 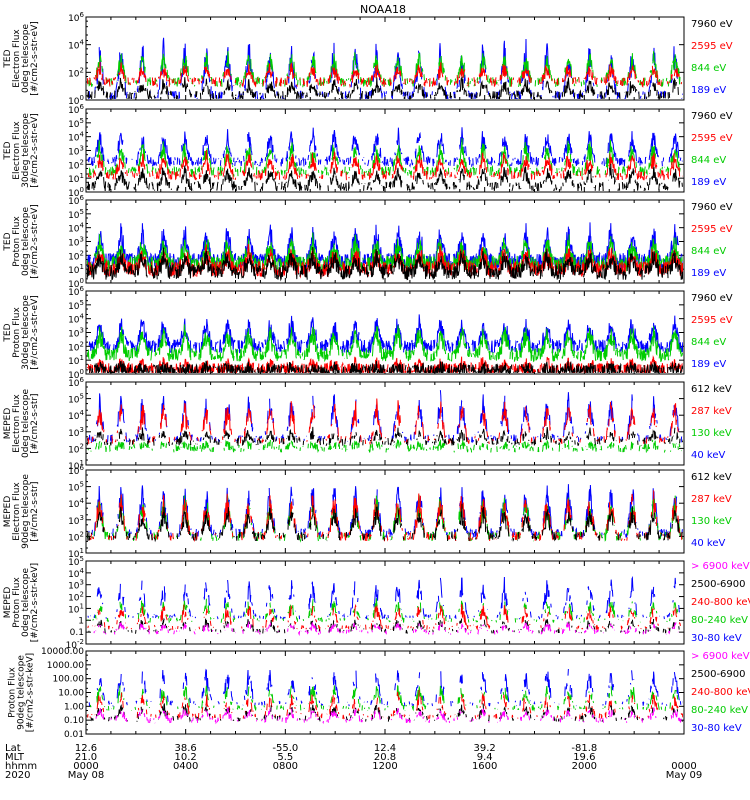 I want to click on trace-240-800-kev, so click(x=385, y=704).